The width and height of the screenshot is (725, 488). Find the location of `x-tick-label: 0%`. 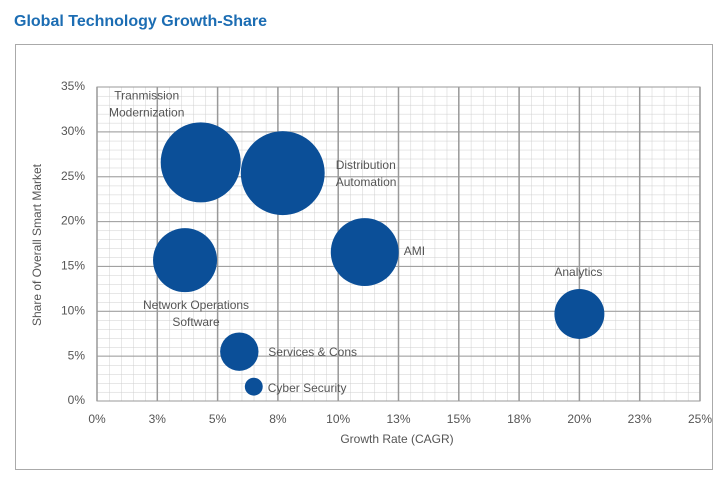

x-tick-label: 0% is located at coordinates (97, 419).